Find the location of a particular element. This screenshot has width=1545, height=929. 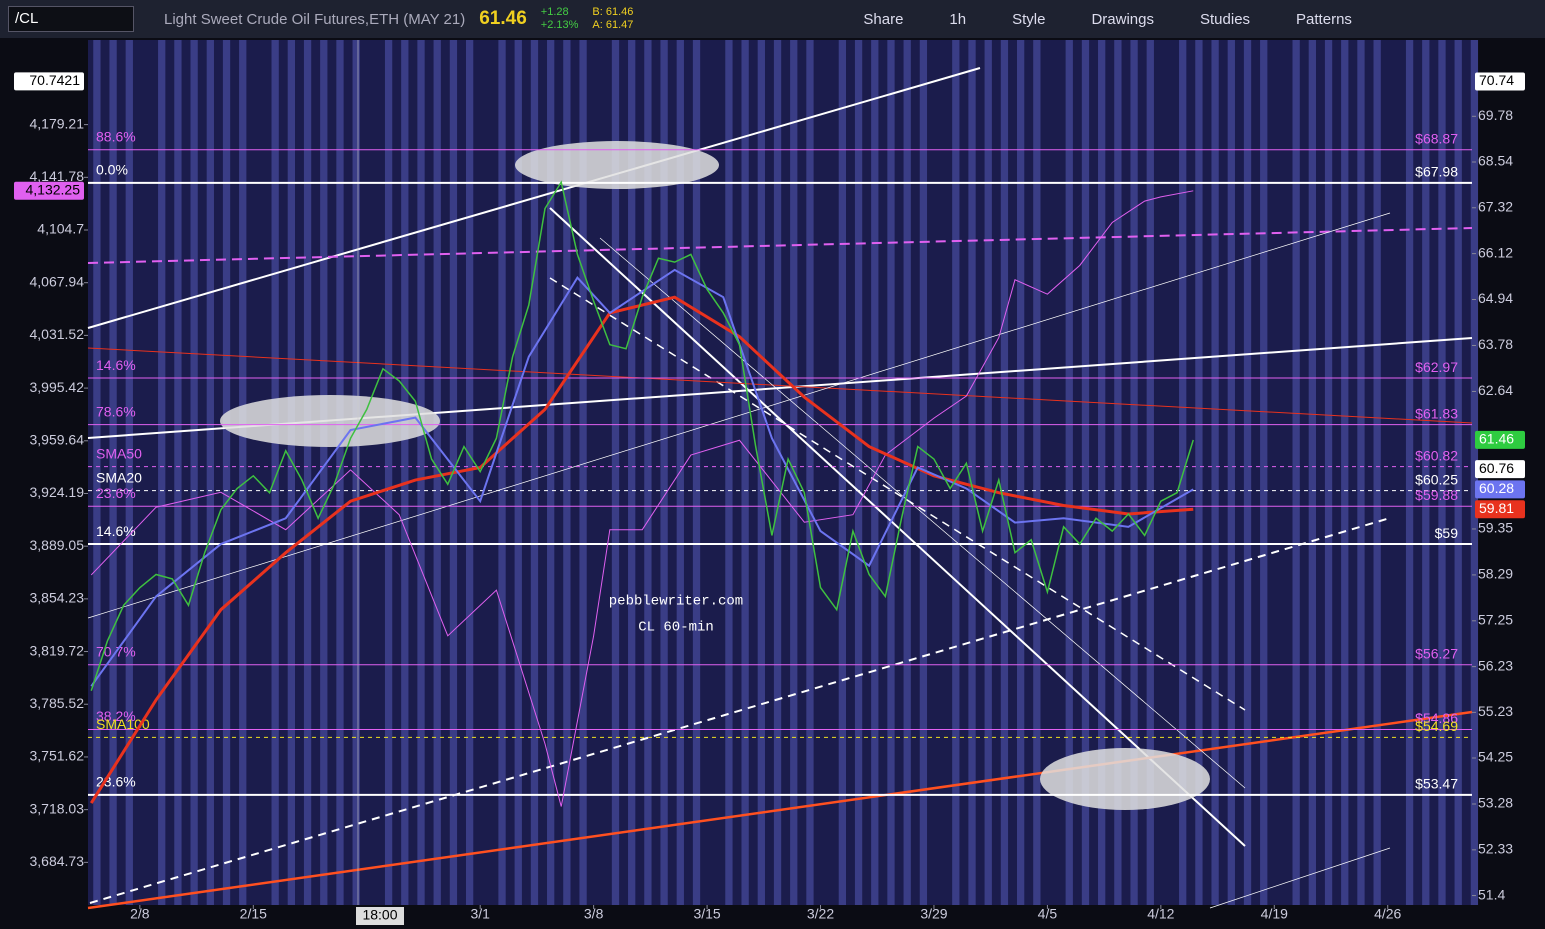

level-price: $60.82 is located at coordinates (1436, 455).